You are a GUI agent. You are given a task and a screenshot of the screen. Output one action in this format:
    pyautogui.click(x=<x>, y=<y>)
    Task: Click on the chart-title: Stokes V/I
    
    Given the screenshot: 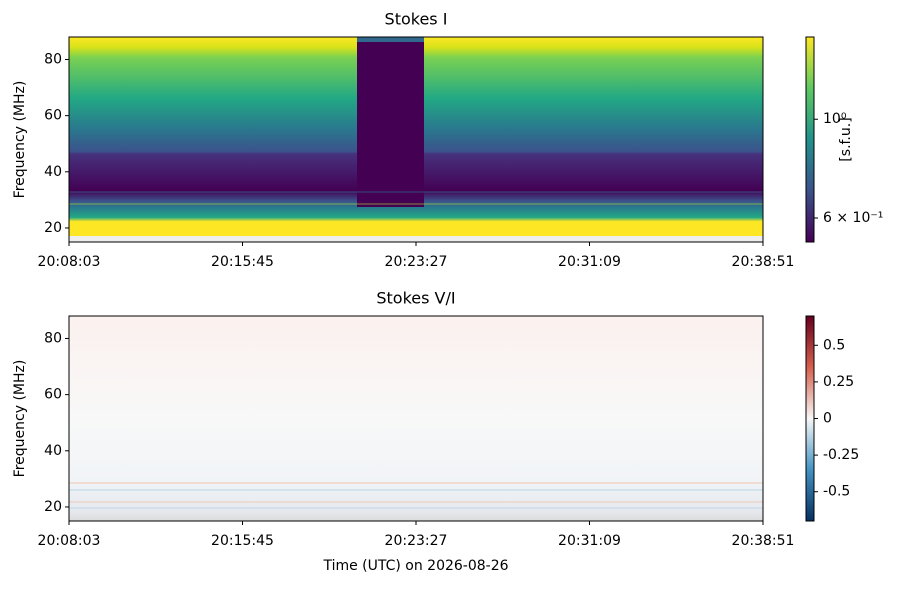 What is the action you would take?
    pyautogui.click(x=415, y=298)
    